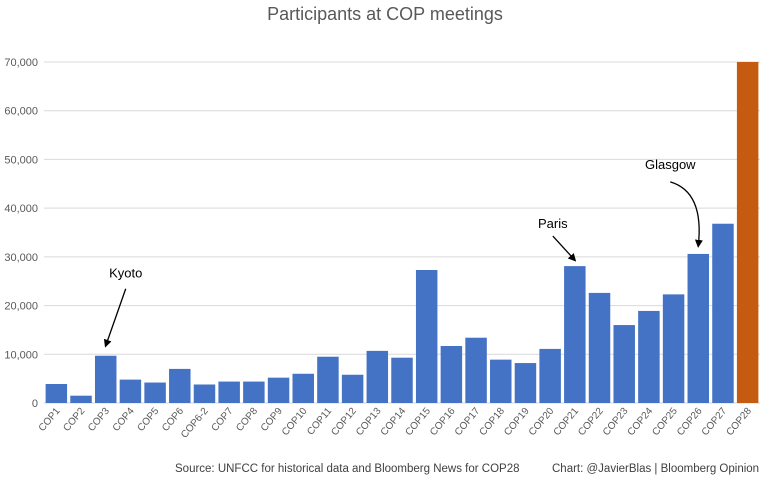  Describe the element at coordinates (739, 422) in the screenshot. I see `x-tick-label: COP28` at that location.